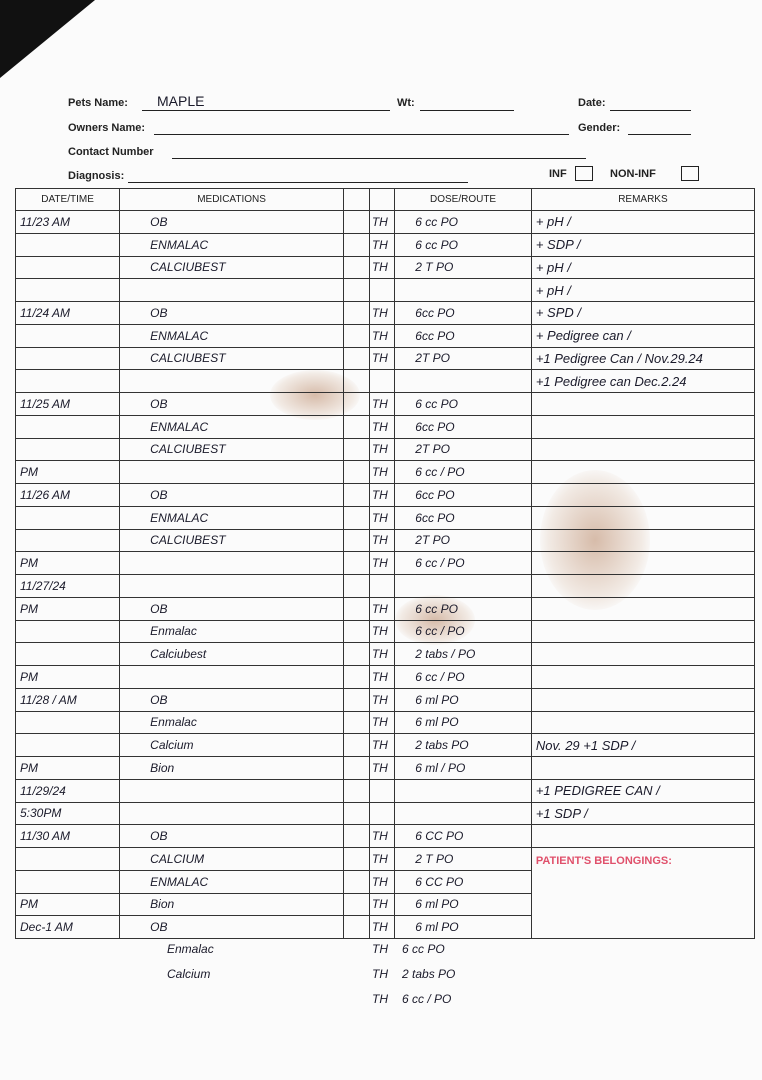 This screenshot has height=1080, width=762. I want to click on patients-belongings-label: PATIENT'S BELONGINGS:, so click(603, 861).